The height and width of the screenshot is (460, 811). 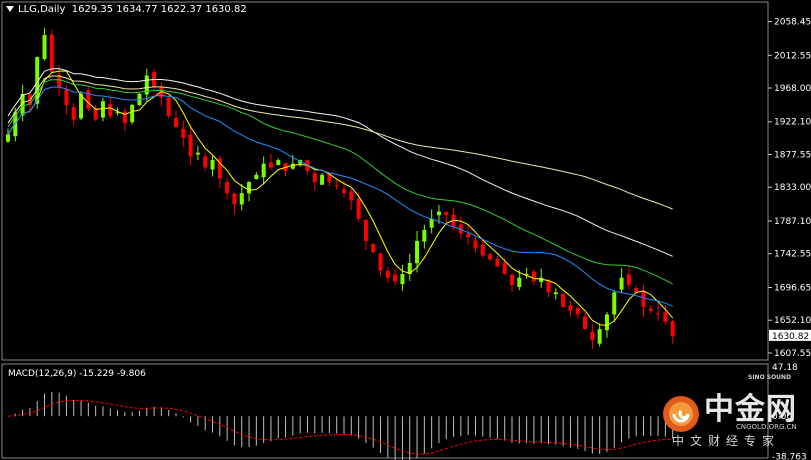 I want to click on current-price-box, so click(x=790, y=335).